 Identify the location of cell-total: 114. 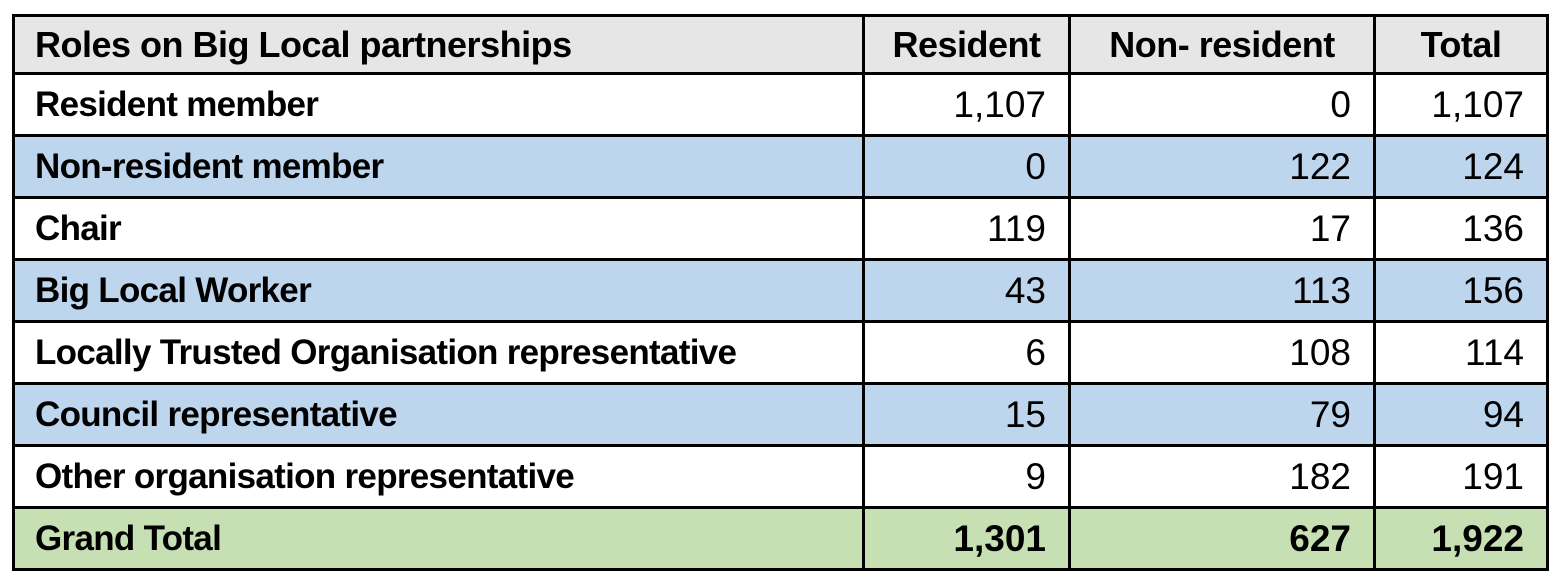
(1461, 352).